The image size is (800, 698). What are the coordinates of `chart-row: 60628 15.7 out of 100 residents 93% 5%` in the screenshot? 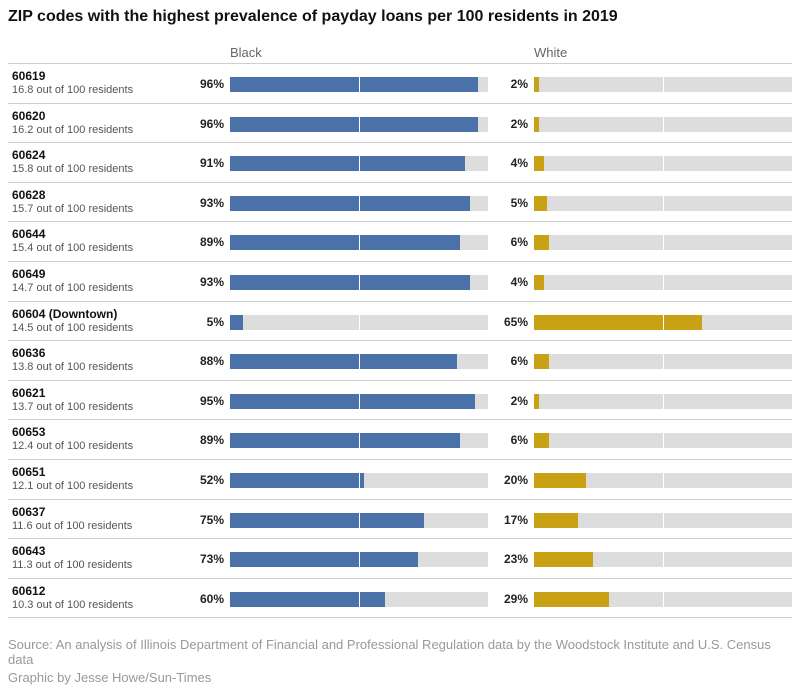 It's located at (400, 203).